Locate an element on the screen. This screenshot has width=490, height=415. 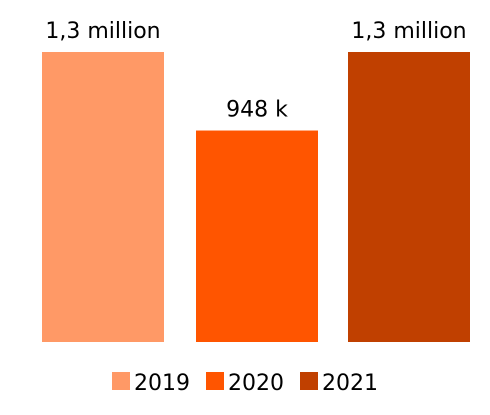
legend-label-2019: 2019 is located at coordinates (162, 383).